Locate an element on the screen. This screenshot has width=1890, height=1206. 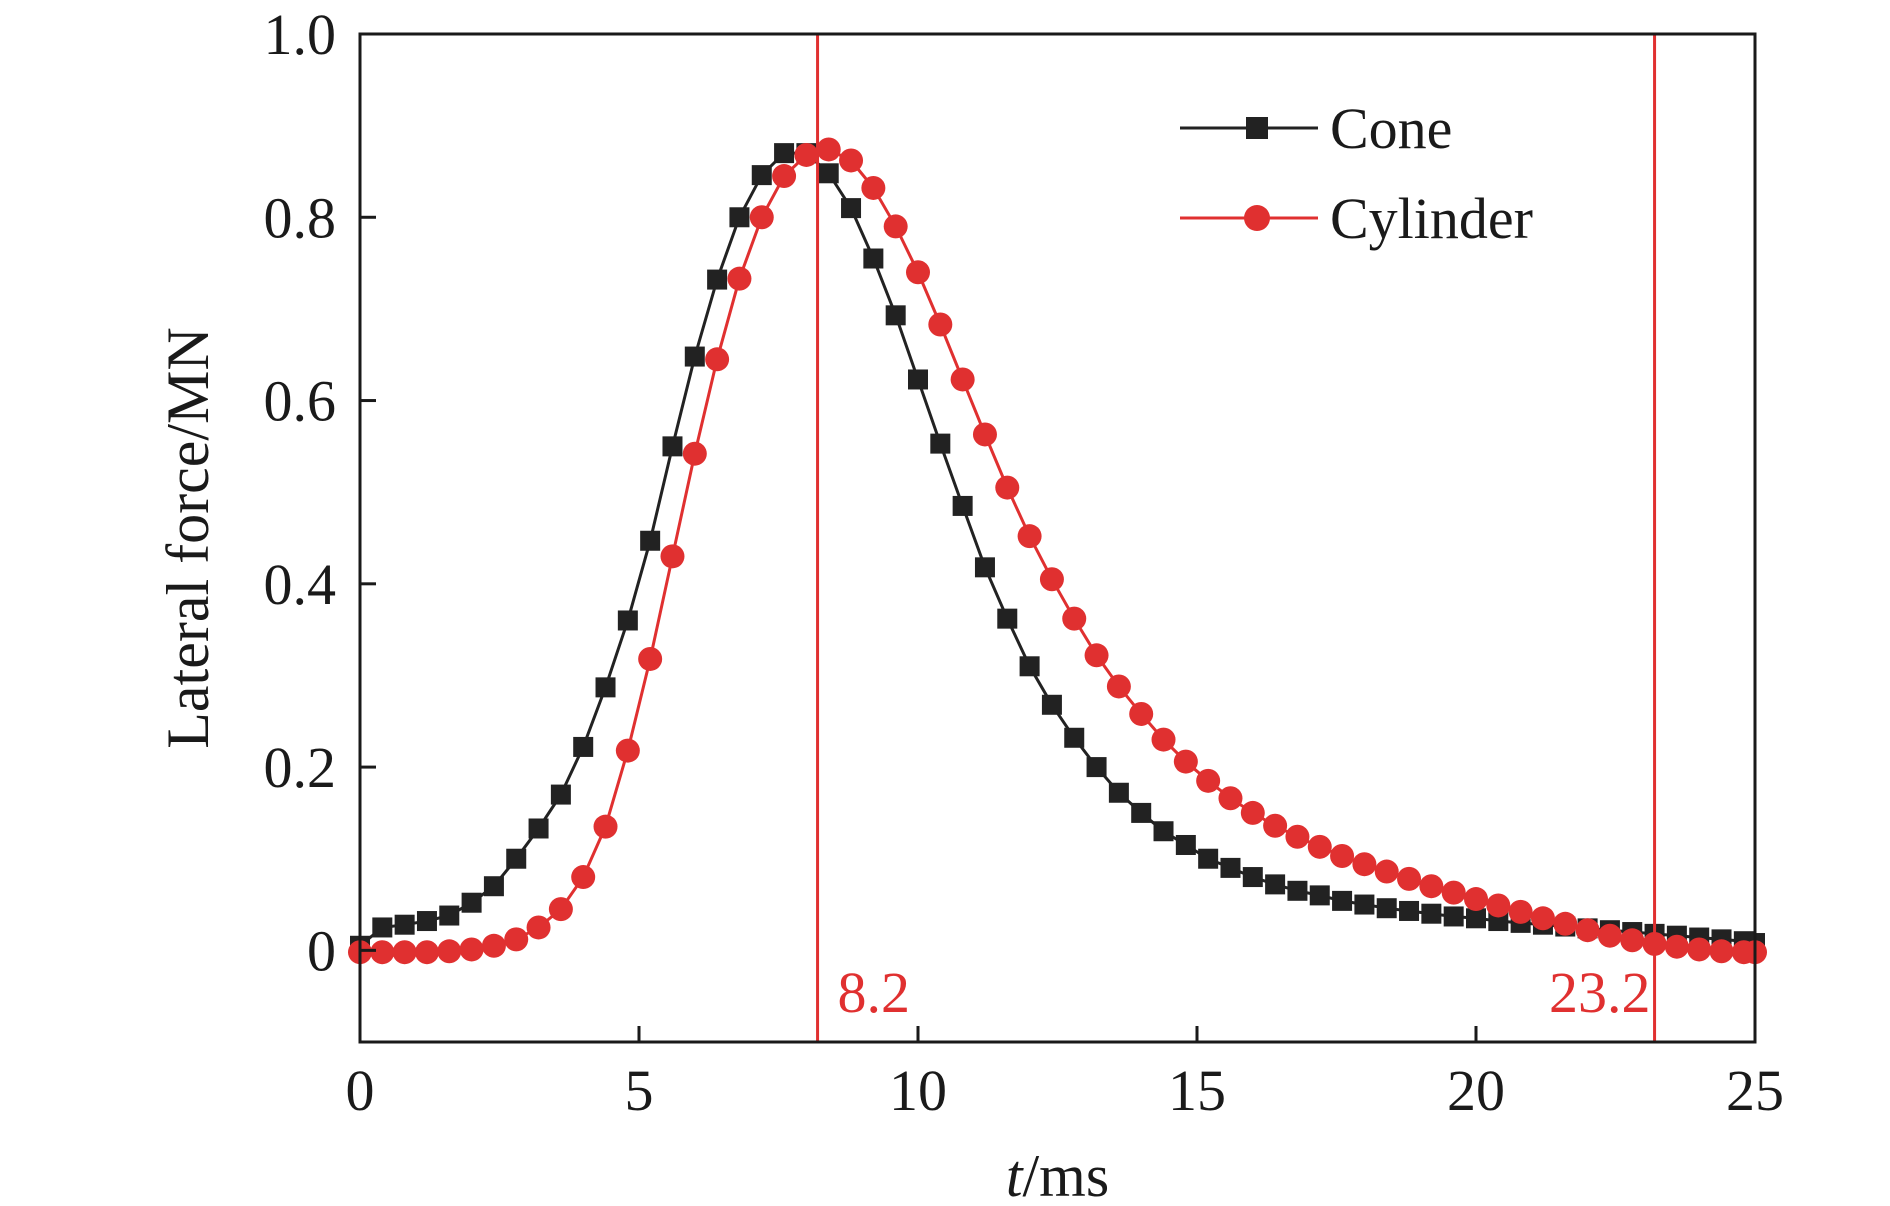
legend-marker-cylinder is located at coordinates (1257, 218).